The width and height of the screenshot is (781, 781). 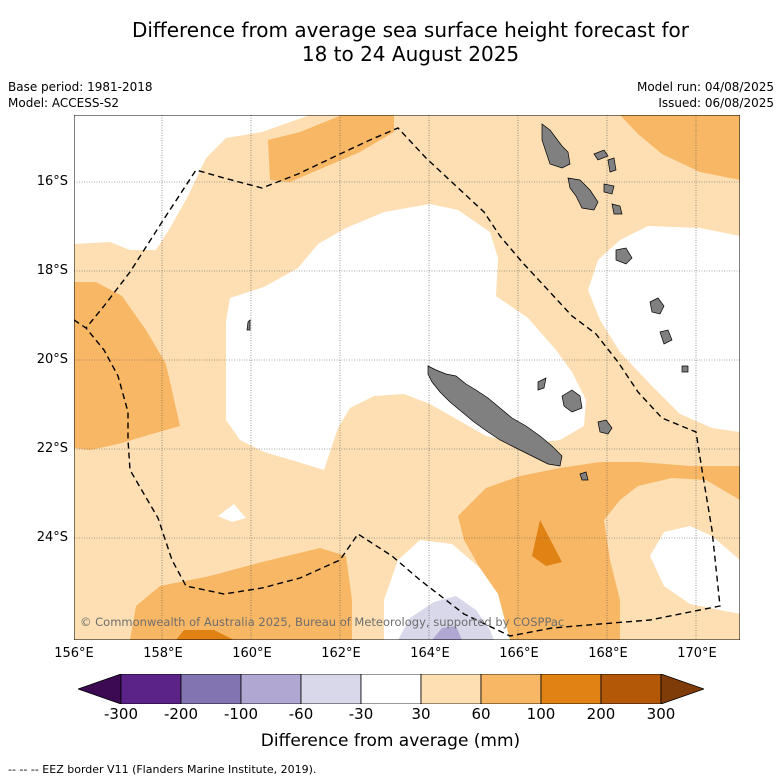 I want to click on anomaly-band-60-100-northeast, so click(x=680, y=147).